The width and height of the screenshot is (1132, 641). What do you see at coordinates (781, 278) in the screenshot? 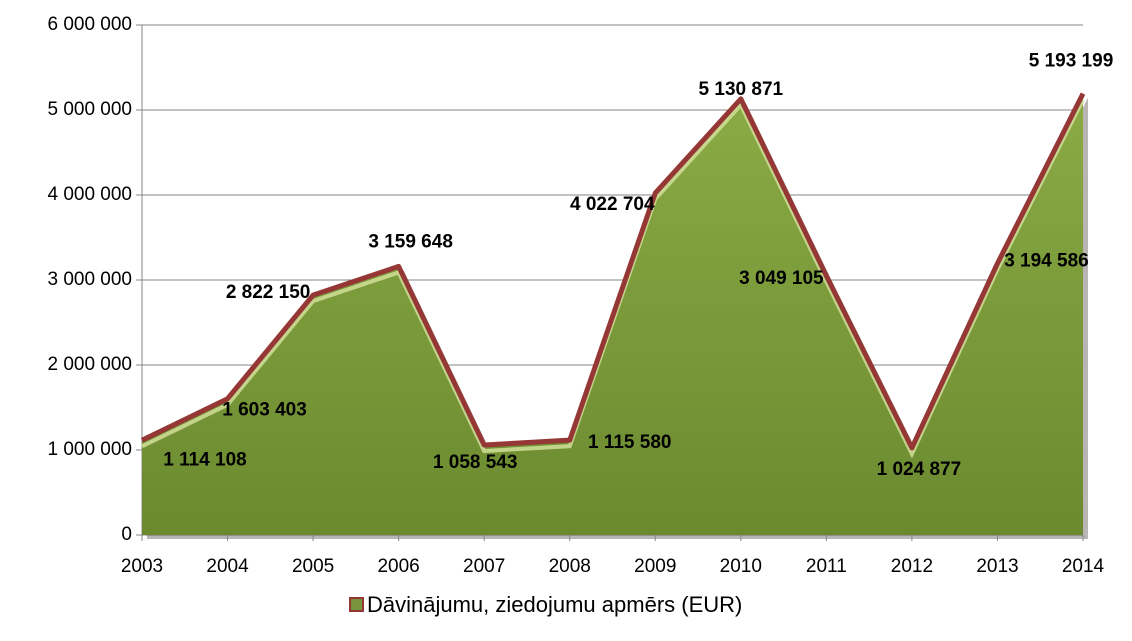
I see `value-label: 3 049 105` at bounding box center [781, 278].